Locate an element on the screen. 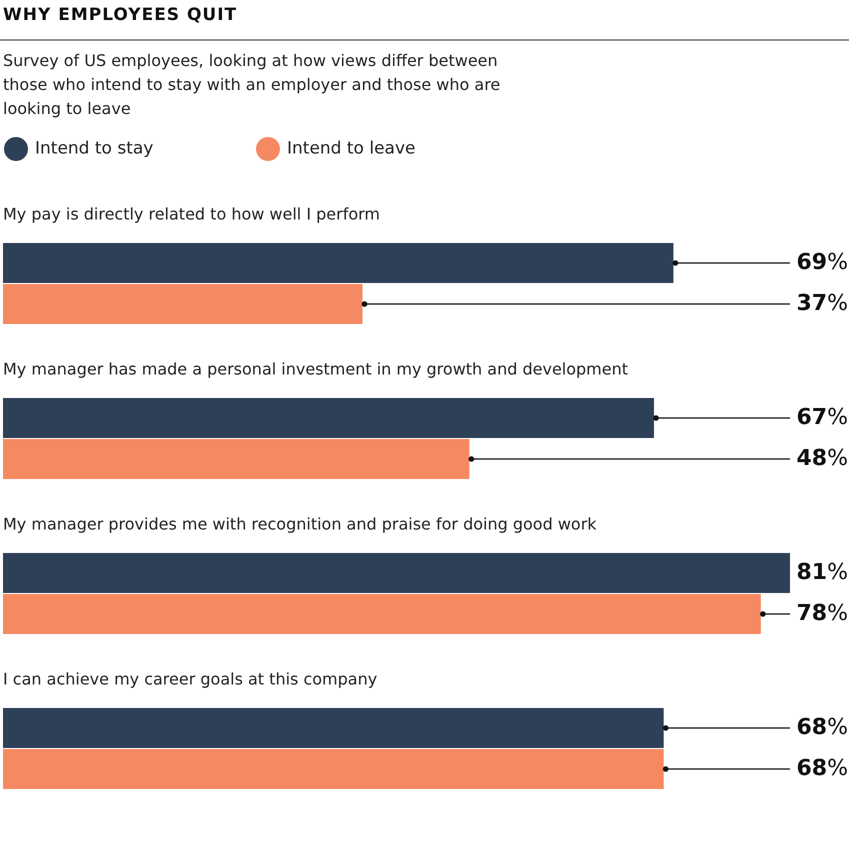 This screenshot has width=849, height=848. data-label: 48% is located at coordinates (822, 459).